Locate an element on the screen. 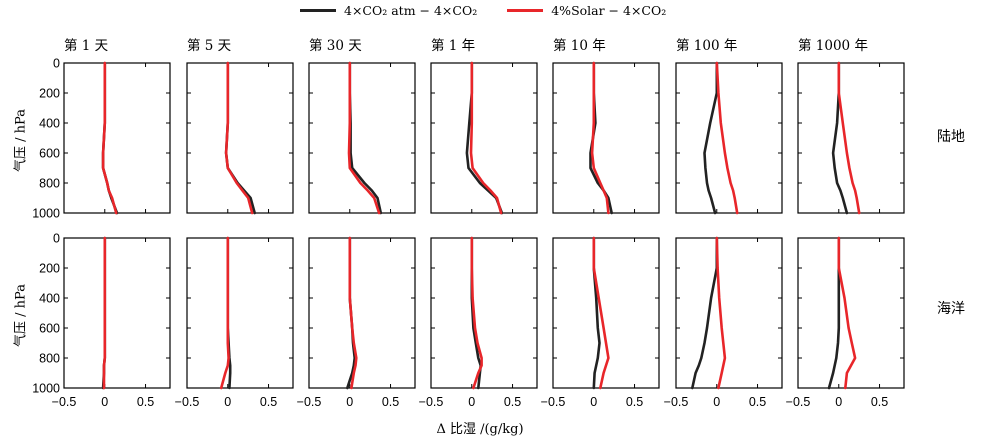 The image size is (981, 439). ytick-label-r0-0: 0 is located at coordinates (56, 64).